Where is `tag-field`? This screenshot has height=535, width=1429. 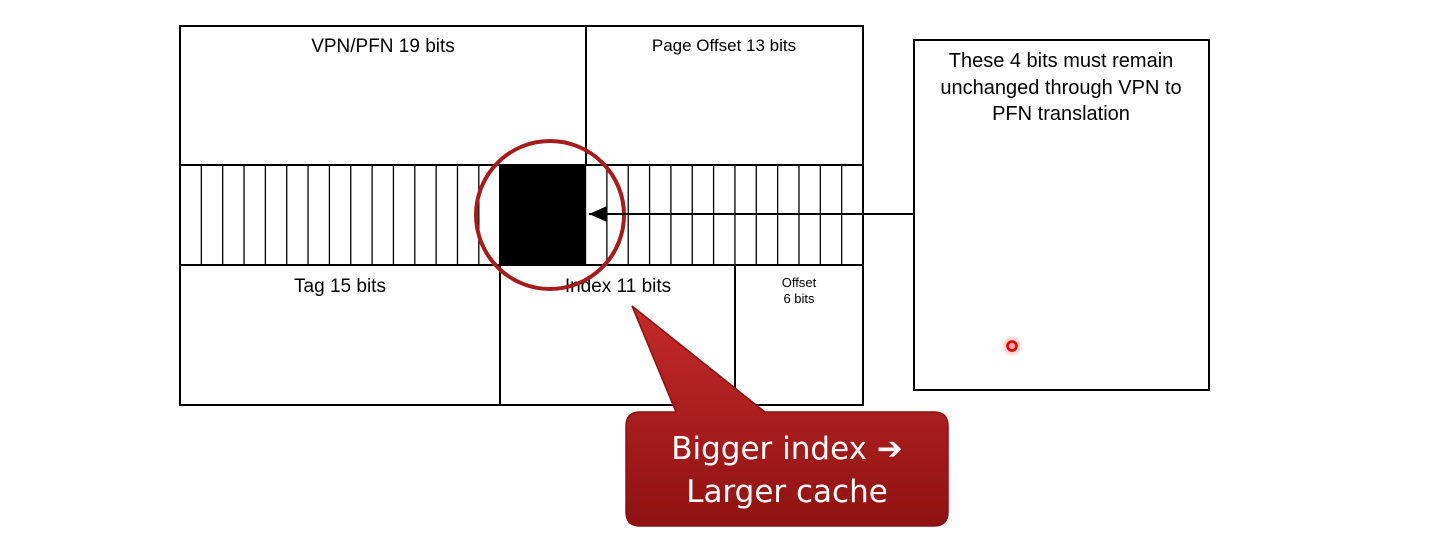
tag-field is located at coordinates (340, 335).